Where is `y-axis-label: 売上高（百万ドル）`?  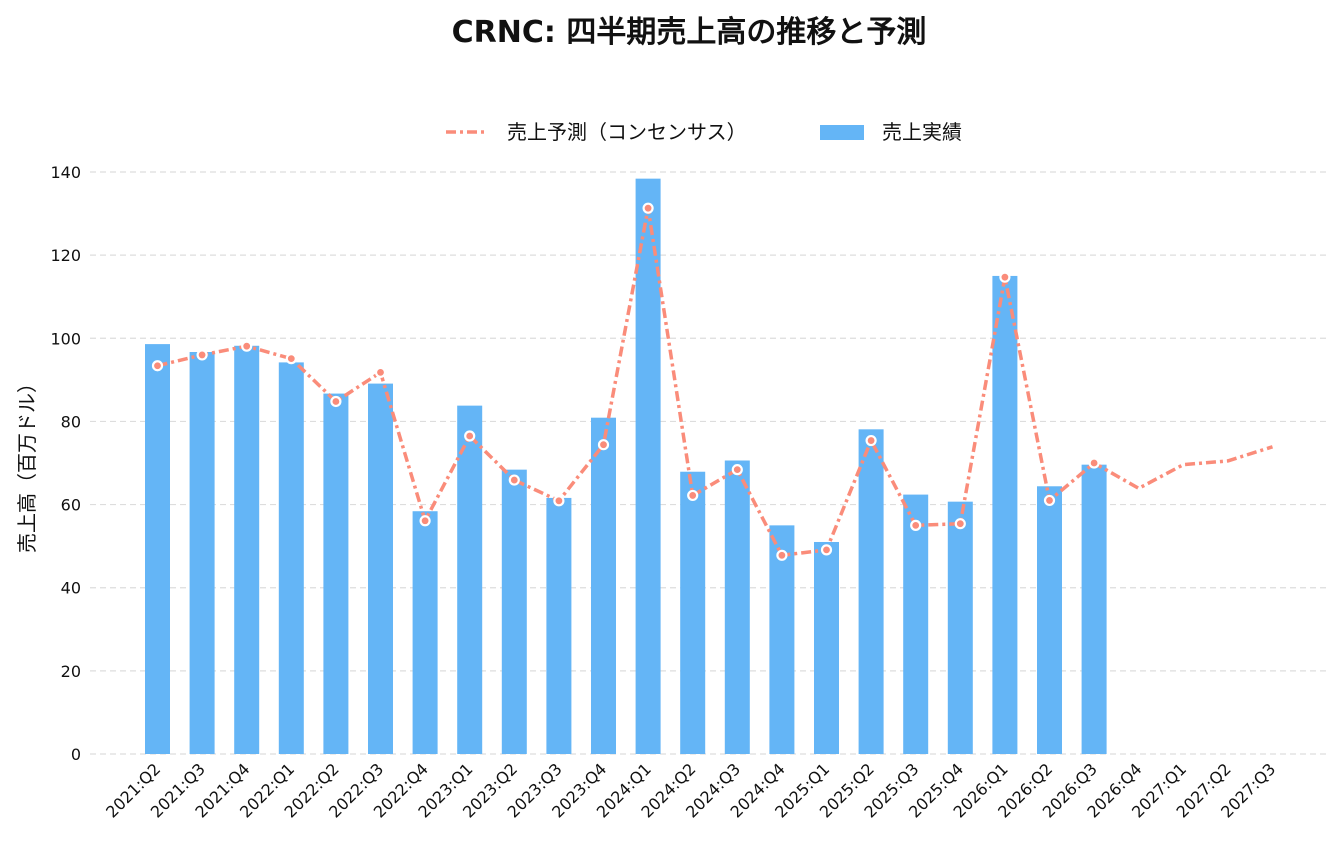 y-axis-label: 売上高（百万ドル） is located at coordinates (27, 463).